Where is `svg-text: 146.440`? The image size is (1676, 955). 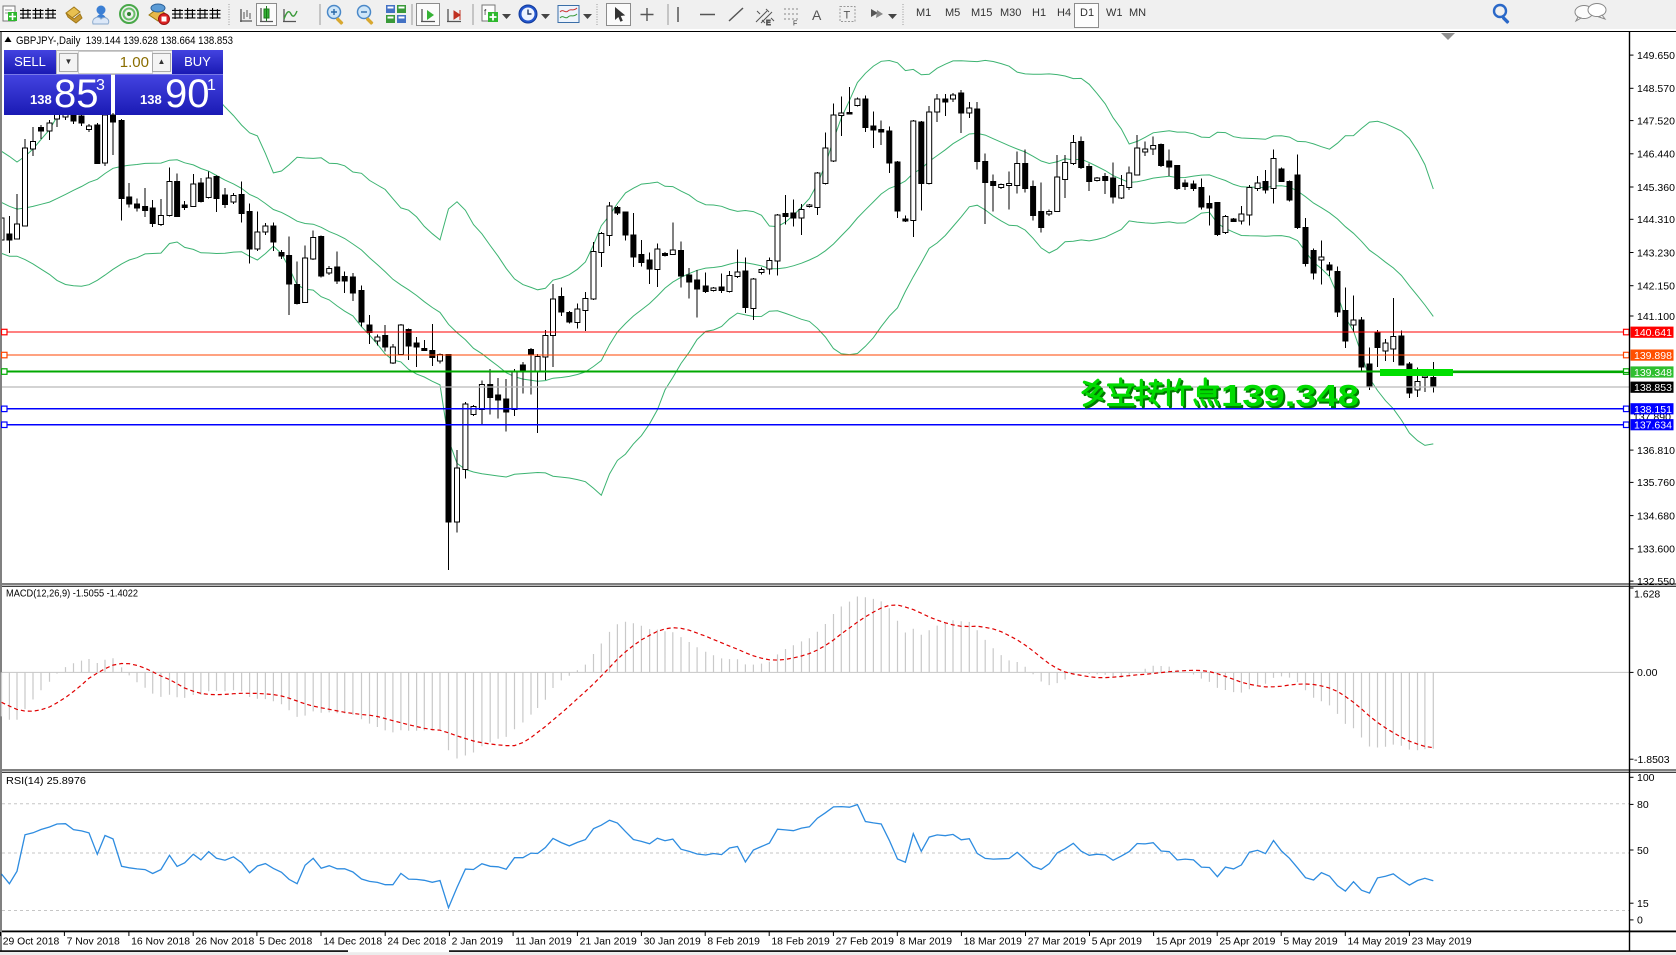 svg-text: 146.440 is located at coordinates (1656, 155).